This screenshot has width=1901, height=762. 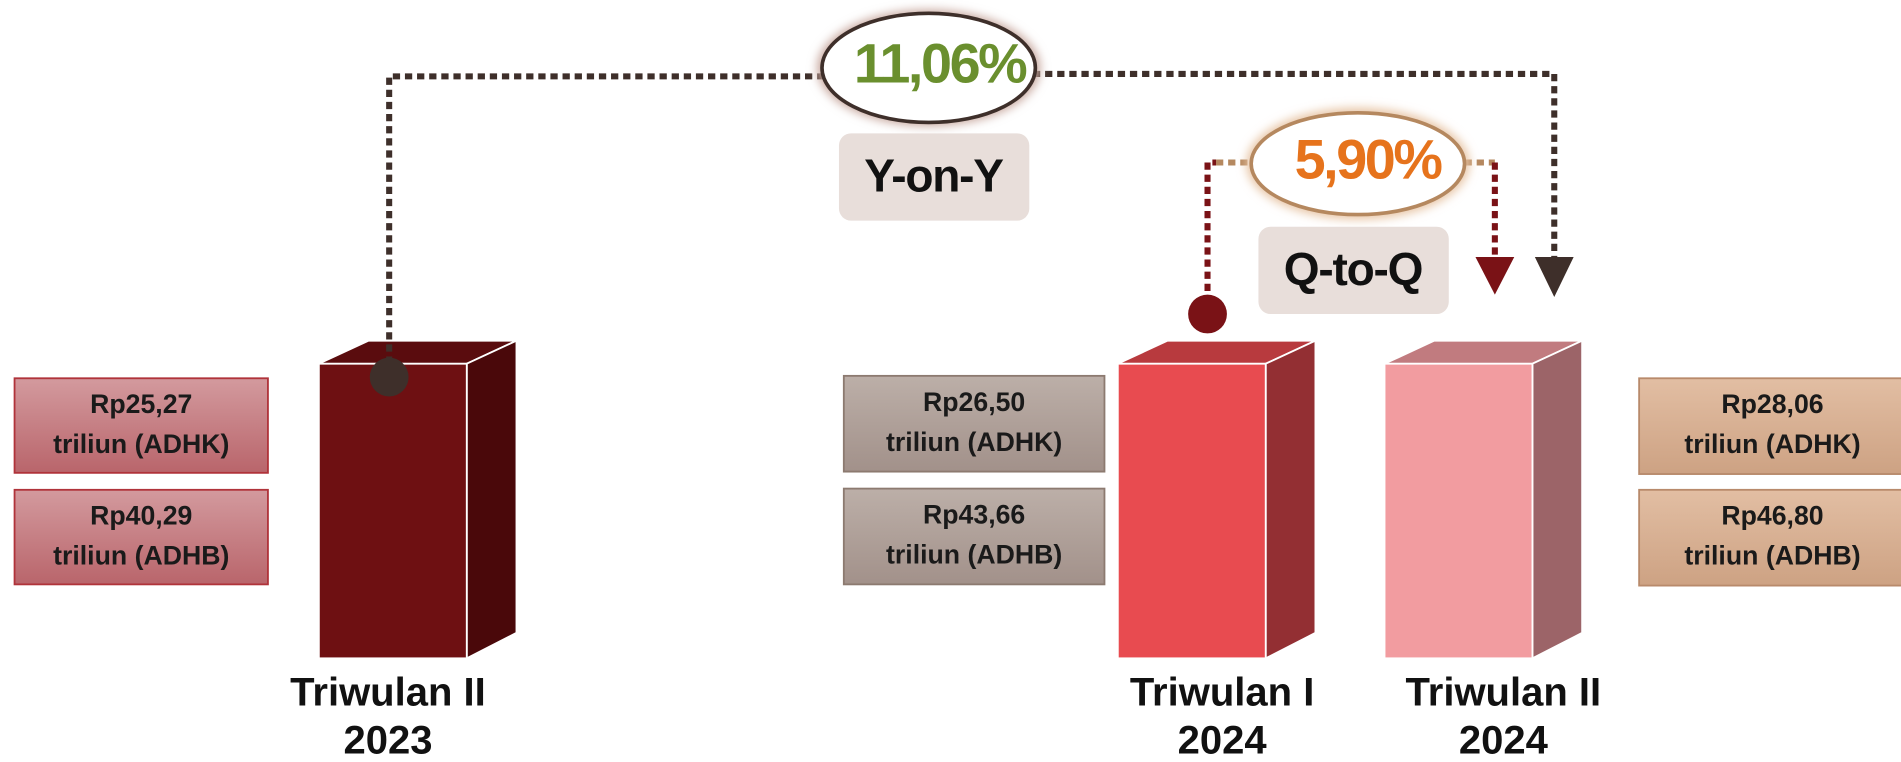 I want to click on period-label: 2023, so click(x=387, y=740).